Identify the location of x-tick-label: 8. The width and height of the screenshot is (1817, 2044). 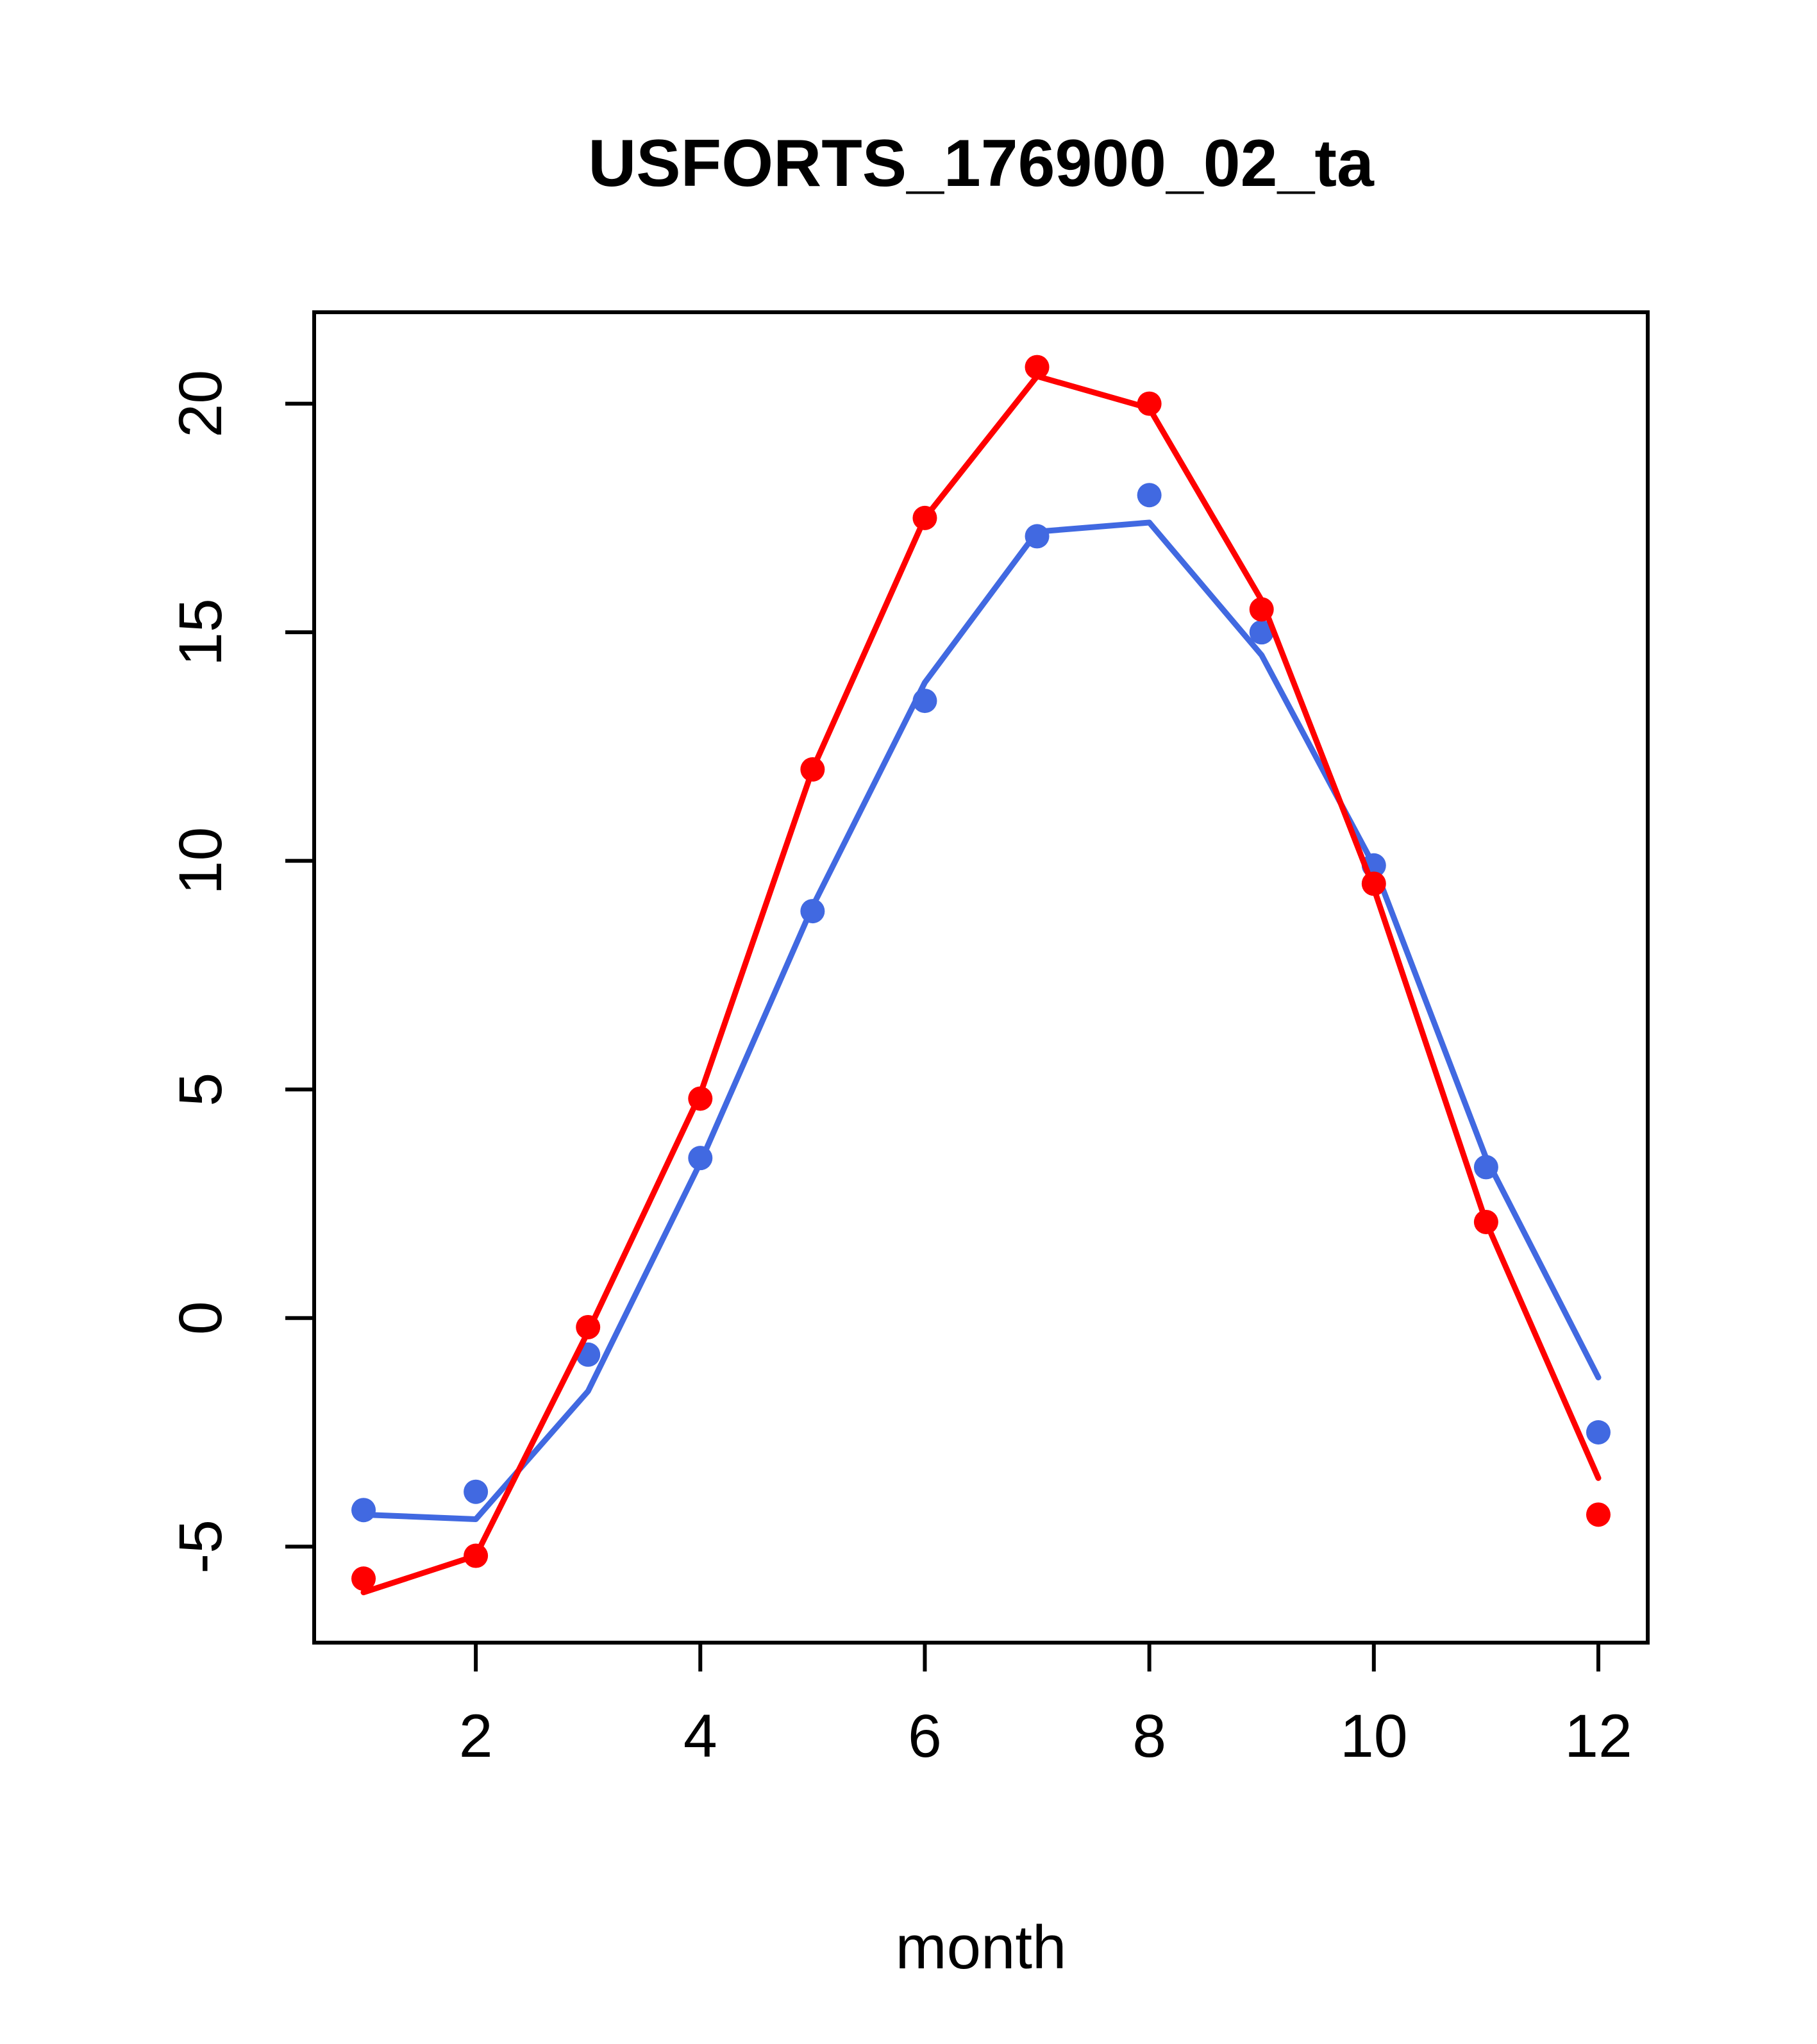
(1149, 1736).